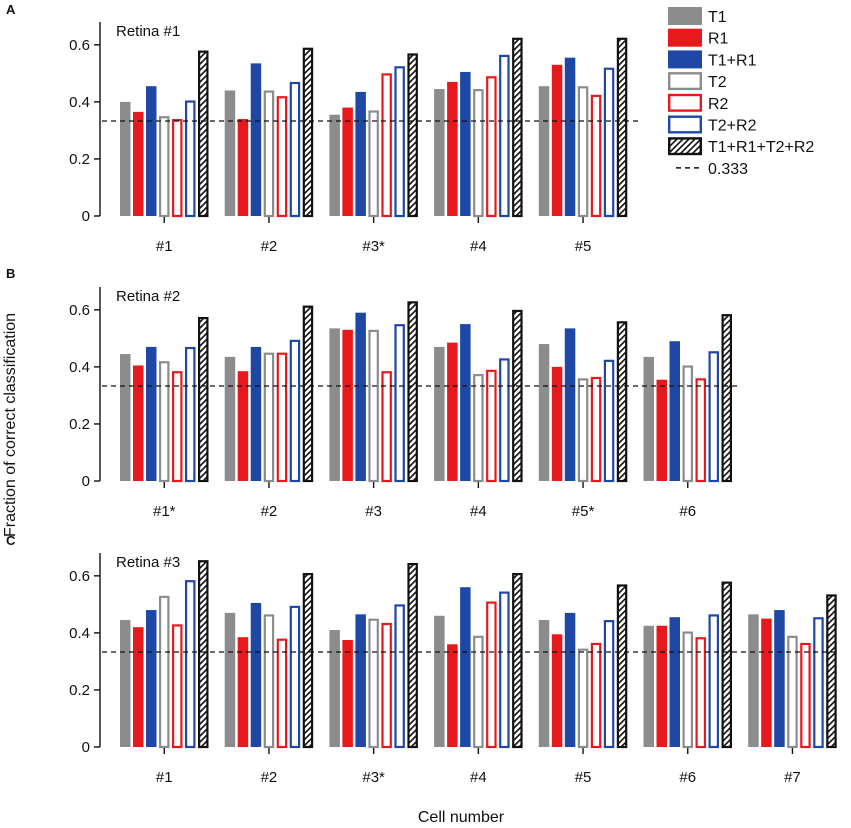 This screenshot has height=828, width=851. I want to click on legend-label: R2, so click(718, 104).